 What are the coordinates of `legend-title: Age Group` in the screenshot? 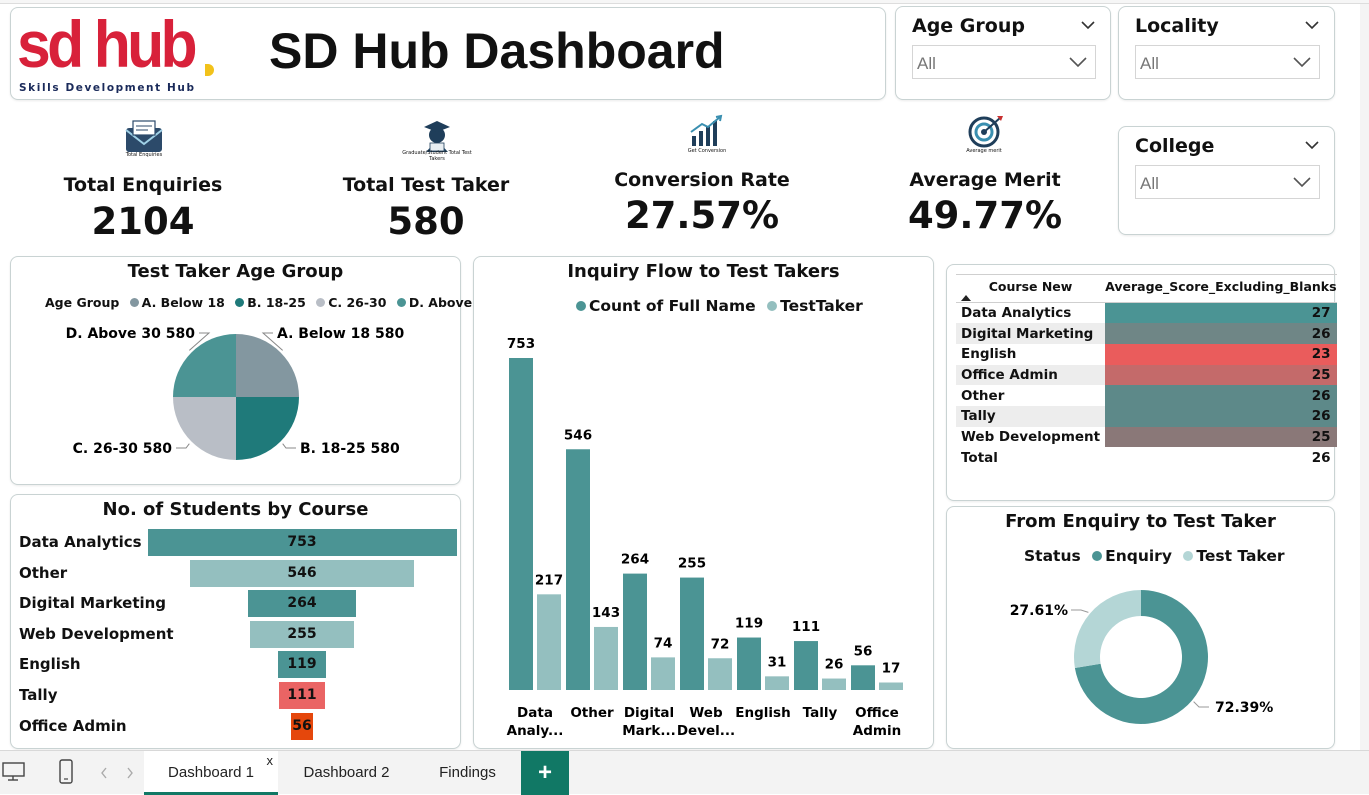 It's located at (82, 302).